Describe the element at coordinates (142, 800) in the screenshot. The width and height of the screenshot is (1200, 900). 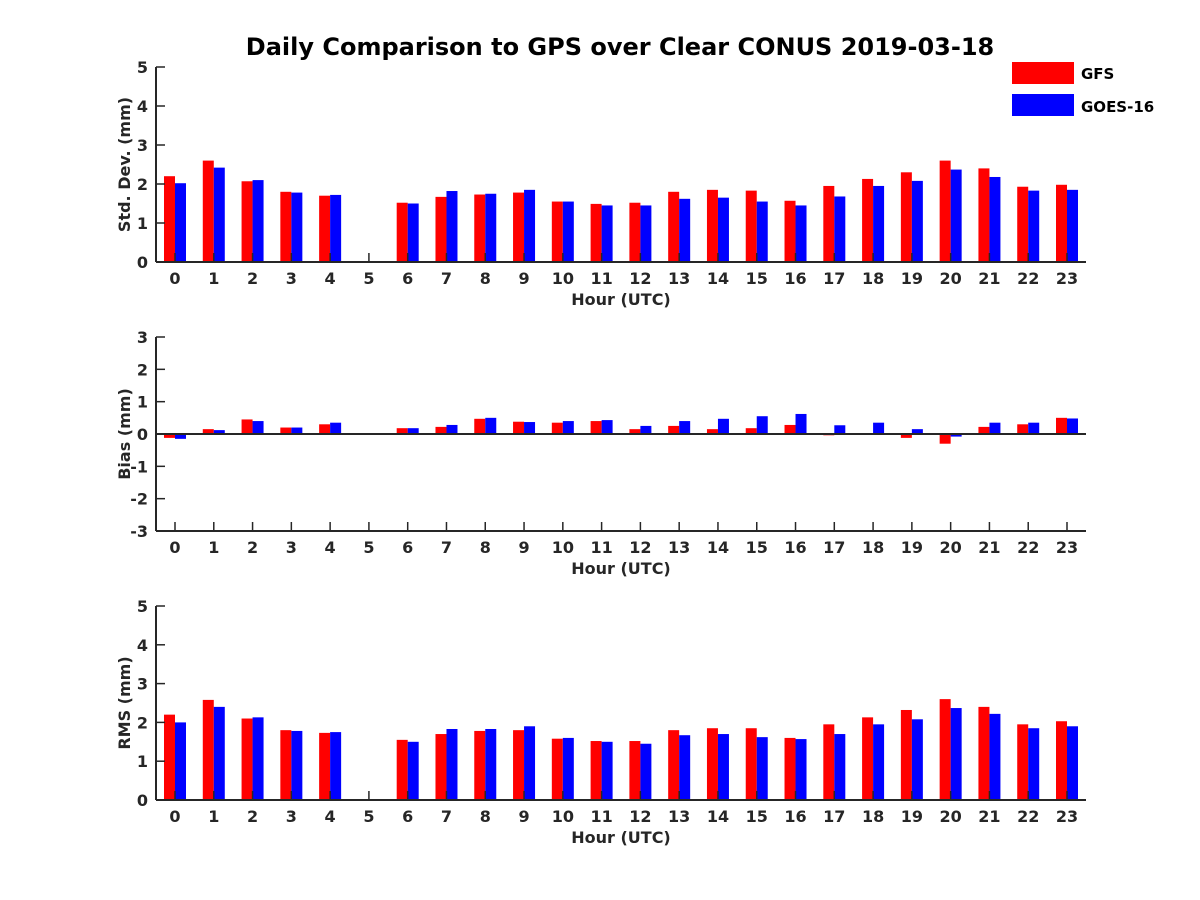
I see `y-tick-label-rms: 0` at that location.